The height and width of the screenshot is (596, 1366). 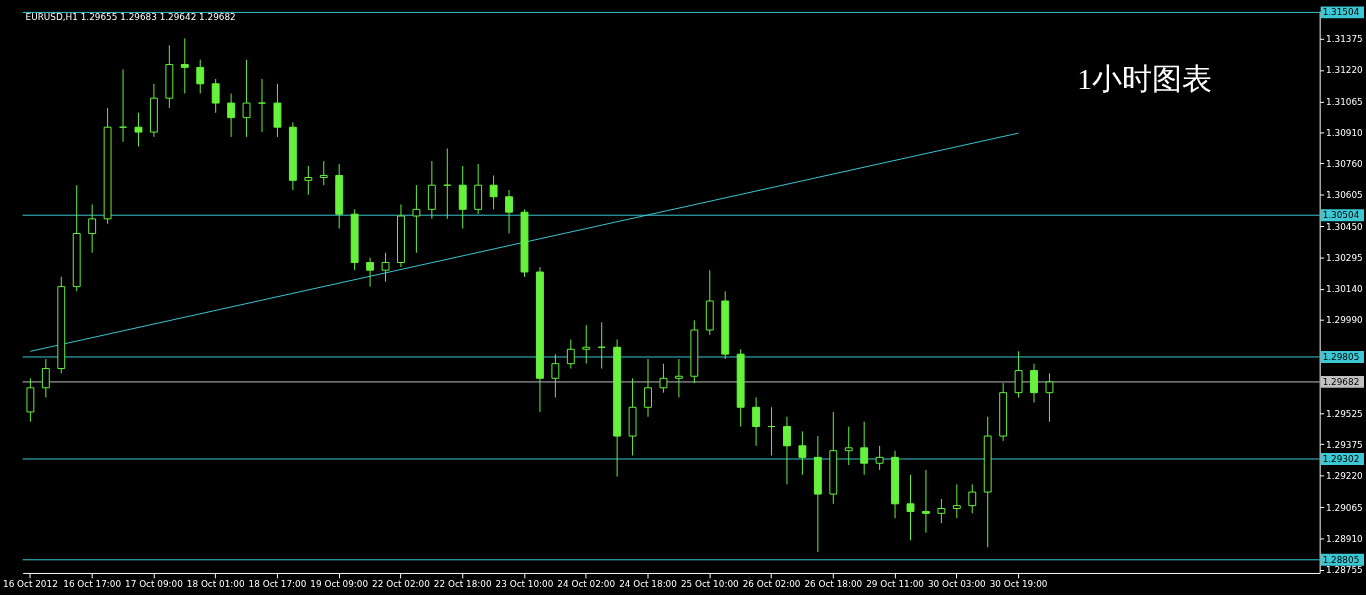 I want to click on ref-line-label: 1.29805, so click(x=1341, y=356).